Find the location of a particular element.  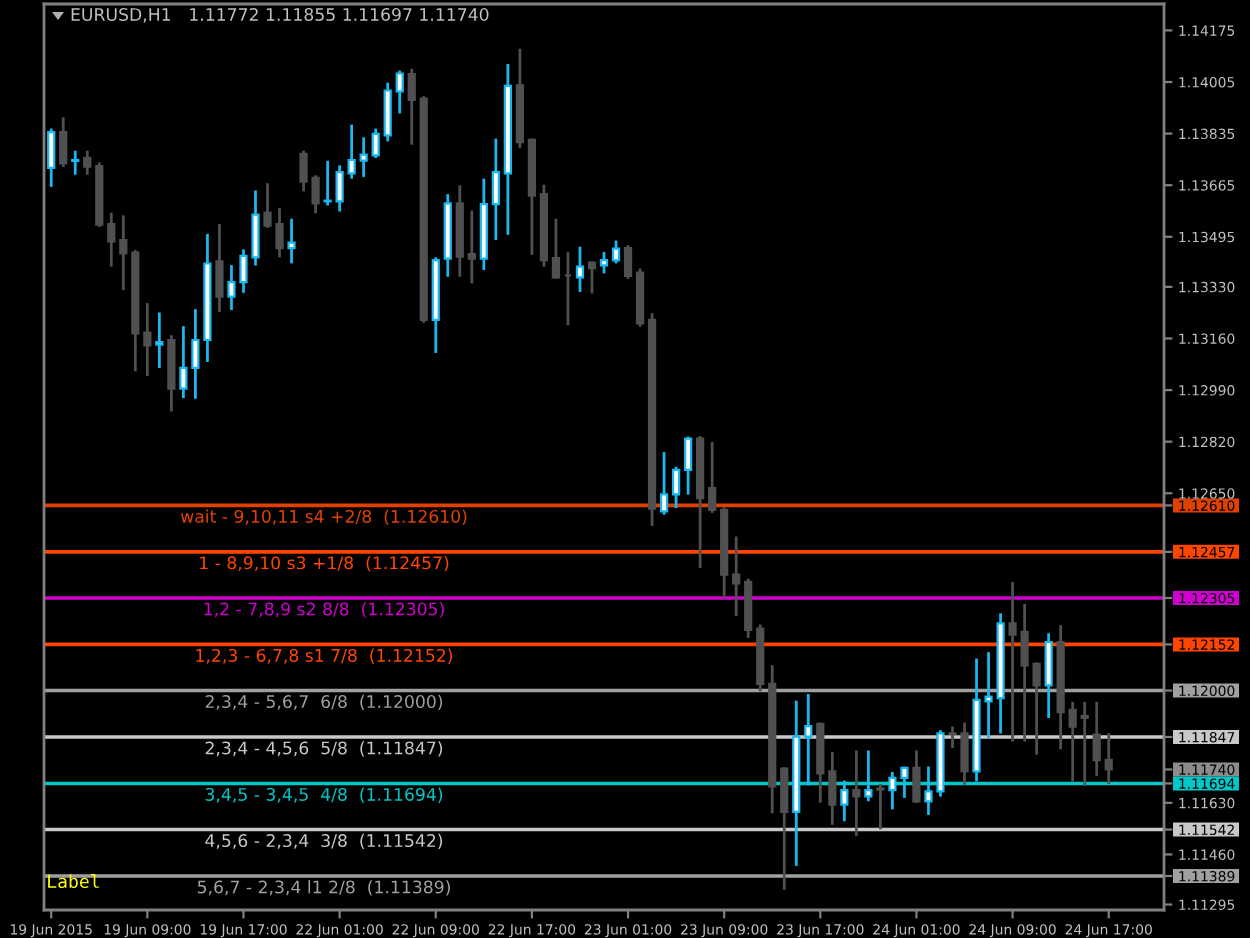

ref-line-label: 4,5,6 - 2,3,4 3/8 (1.11542) is located at coordinates (324, 841).